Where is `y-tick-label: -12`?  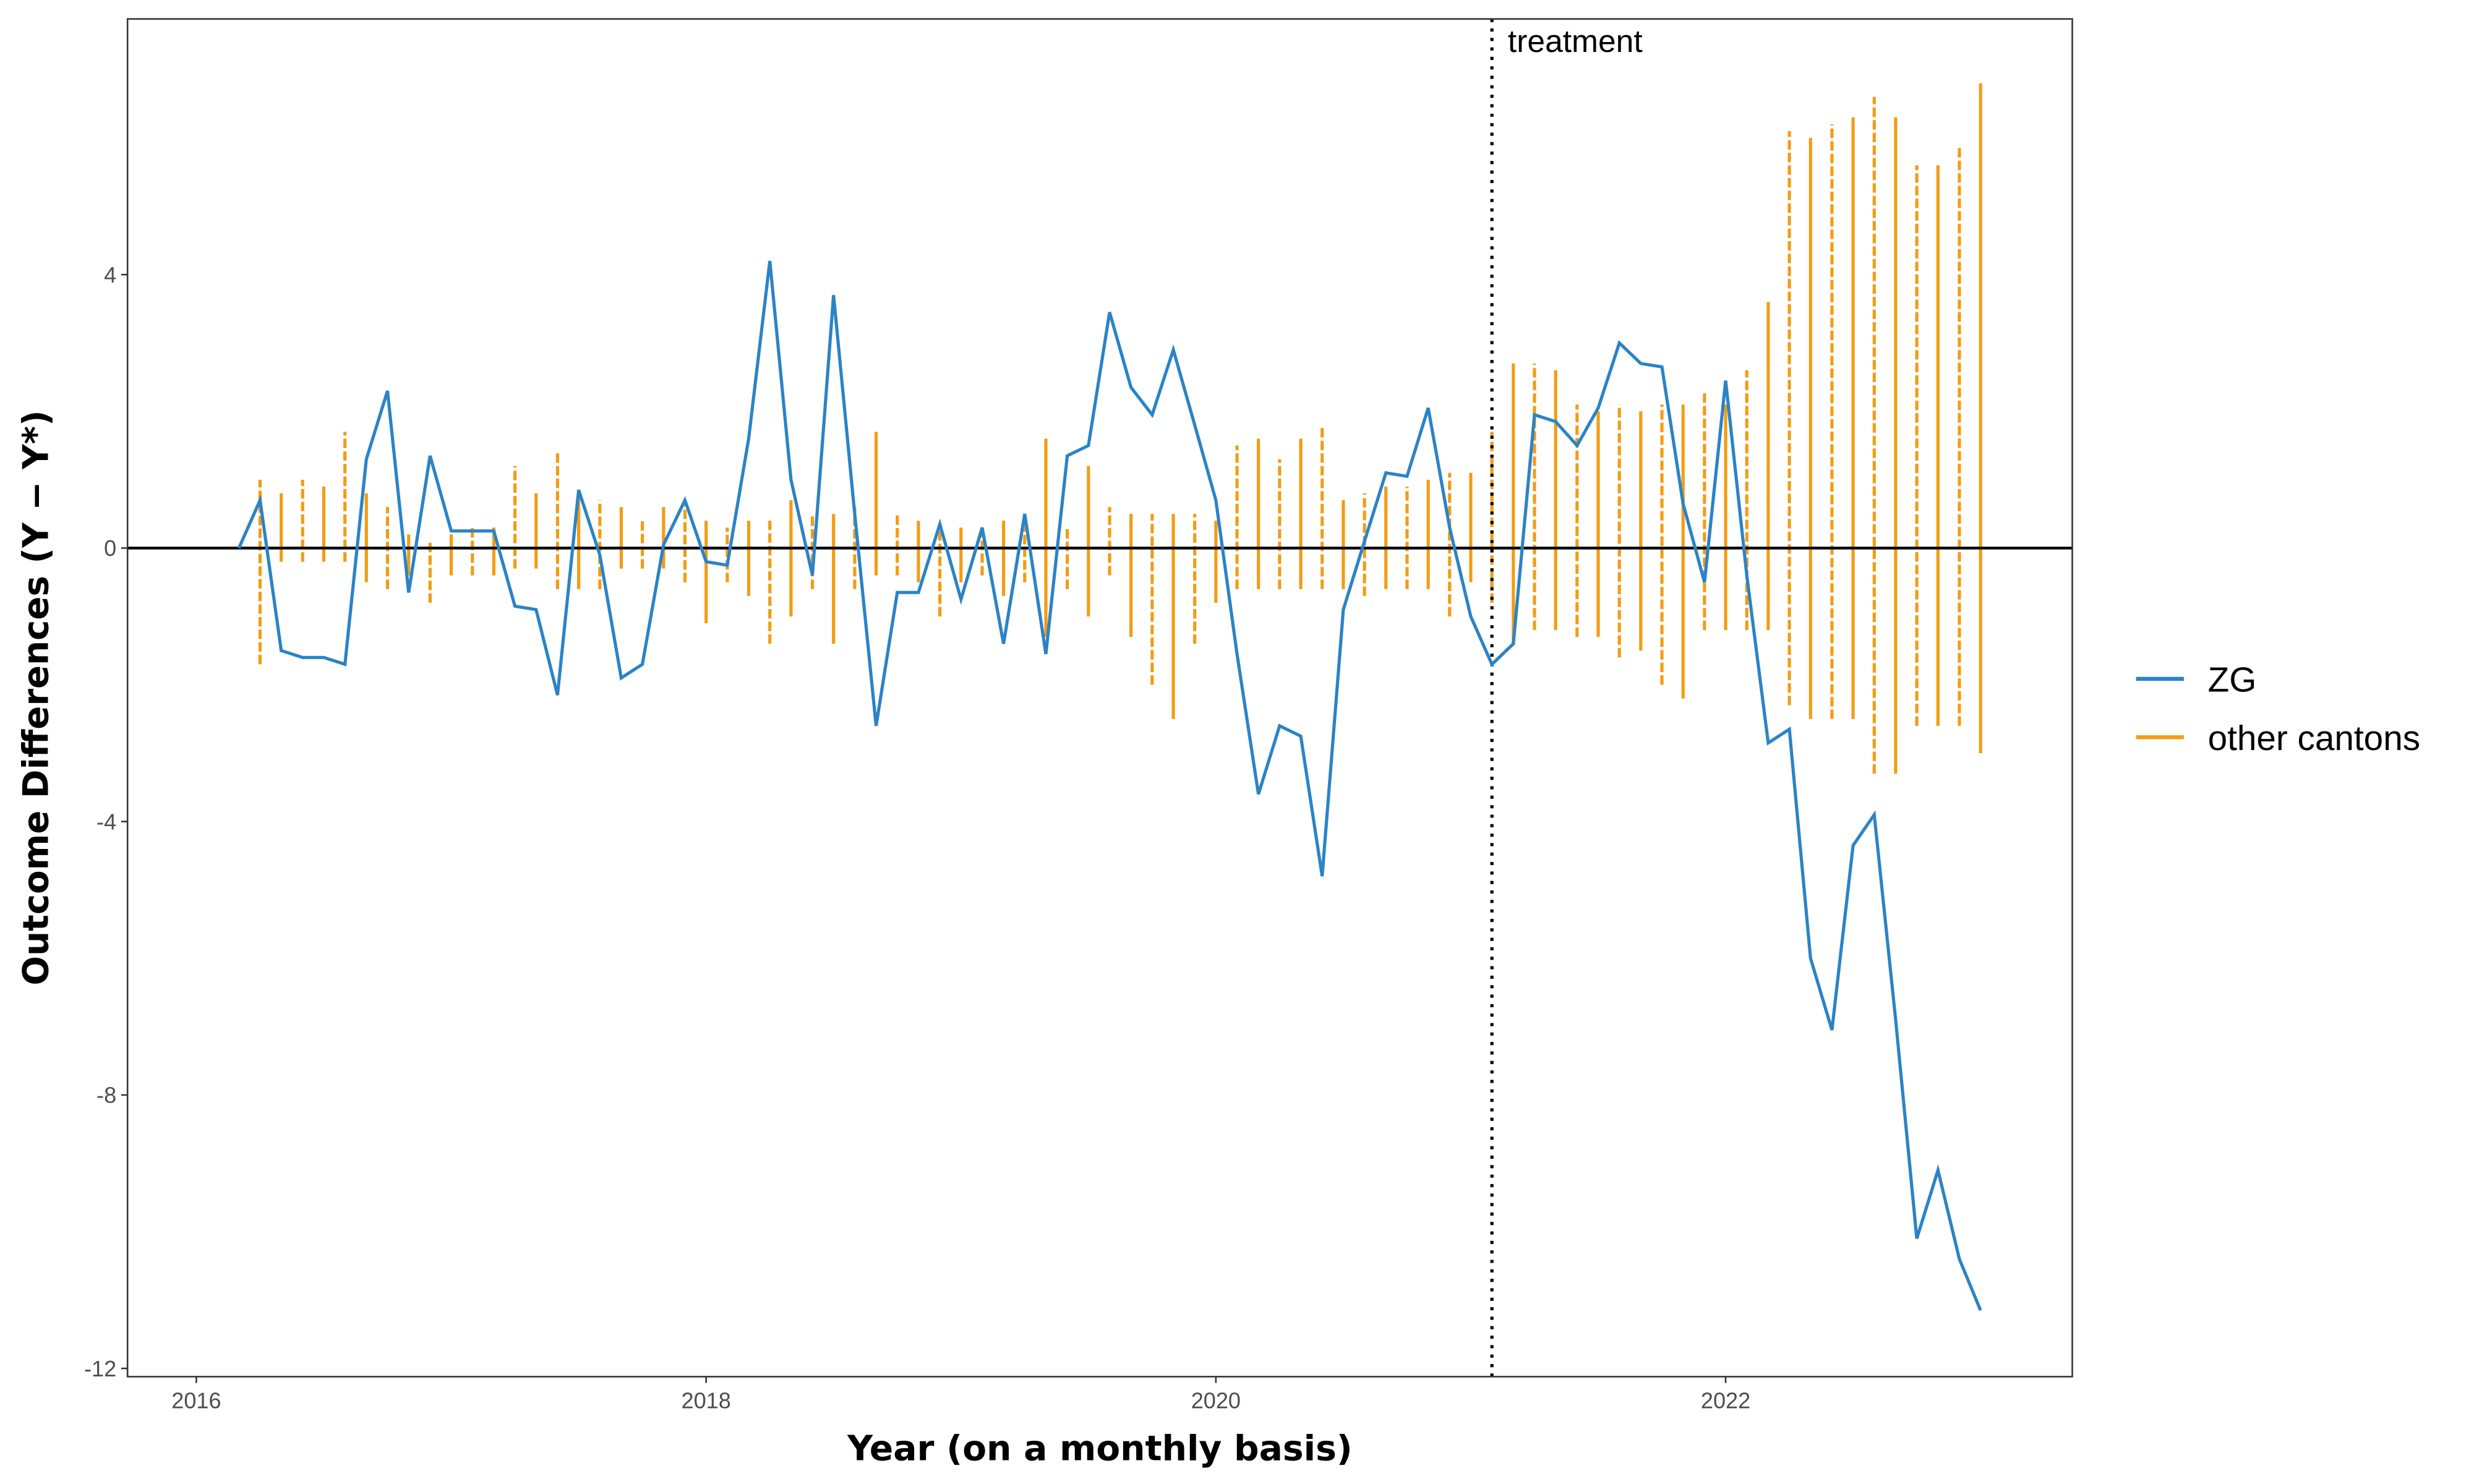 y-tick-label: -12 is located at coordinates (100, 1368).